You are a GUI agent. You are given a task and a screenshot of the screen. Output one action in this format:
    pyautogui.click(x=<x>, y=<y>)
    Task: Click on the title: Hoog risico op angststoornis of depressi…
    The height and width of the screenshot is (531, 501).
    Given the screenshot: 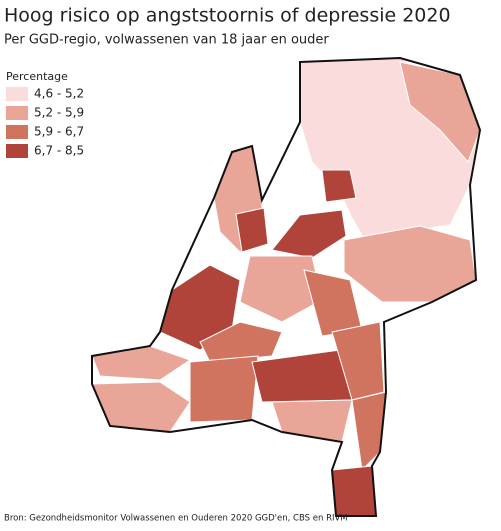 What is the action you would take?
    pyautogui.click(x=227, y=16)
    